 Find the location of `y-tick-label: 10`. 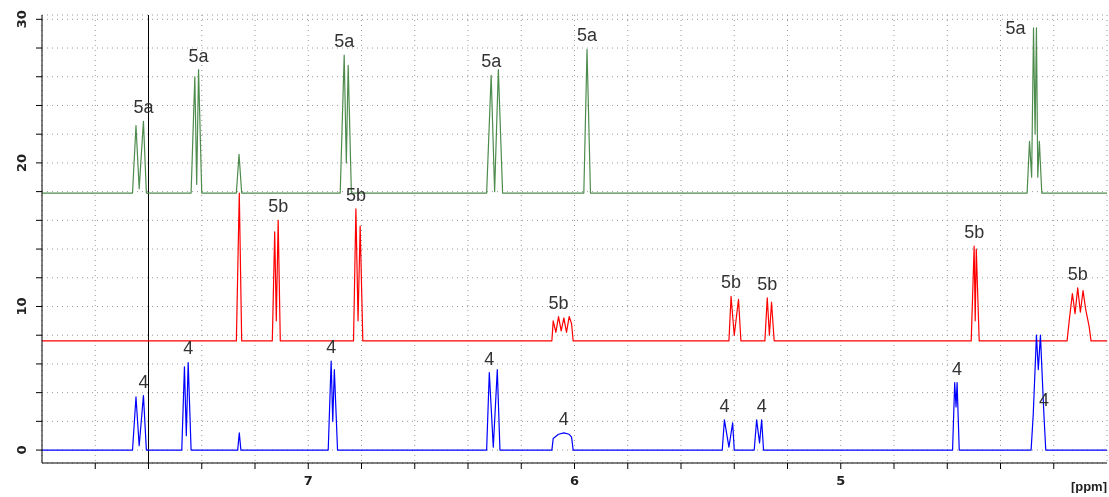

y-tick-label: 10 is located at coordinates (21, 306).